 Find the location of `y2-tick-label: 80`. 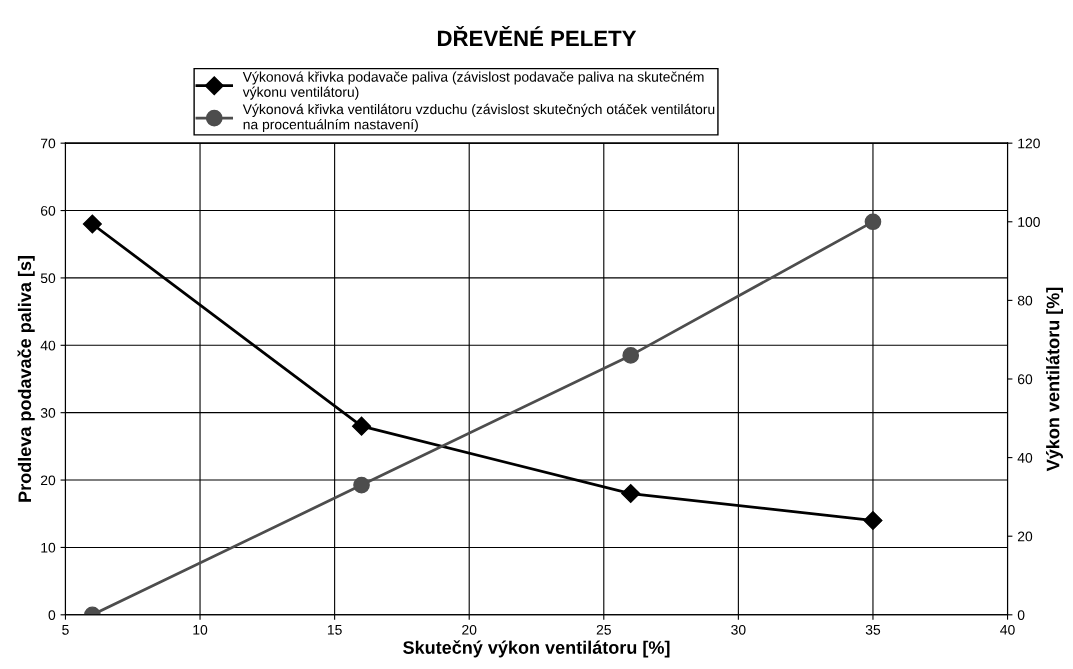

y2-tick-label: 80 is located at coordinates (1025, 300).